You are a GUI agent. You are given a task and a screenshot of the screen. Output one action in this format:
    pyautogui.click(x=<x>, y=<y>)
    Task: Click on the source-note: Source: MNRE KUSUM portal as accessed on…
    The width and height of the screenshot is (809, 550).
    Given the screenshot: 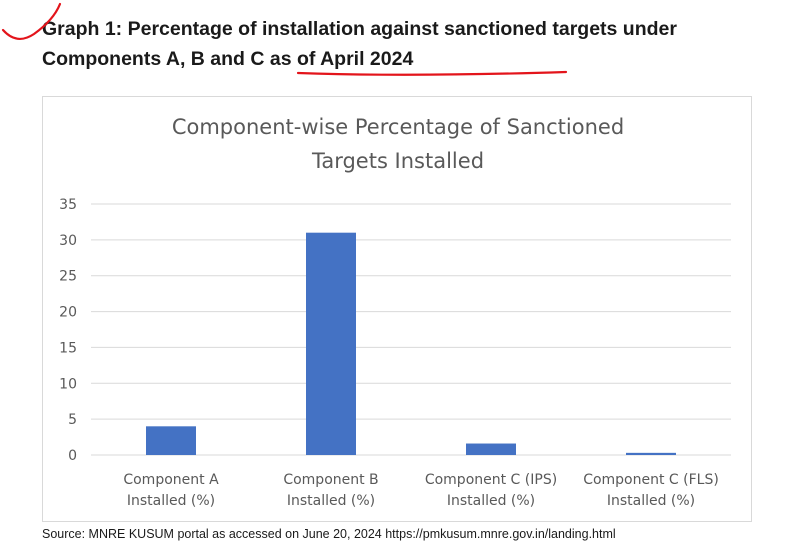 What is the action you would take?
    pyautogui.click(x=329, y=534)
    